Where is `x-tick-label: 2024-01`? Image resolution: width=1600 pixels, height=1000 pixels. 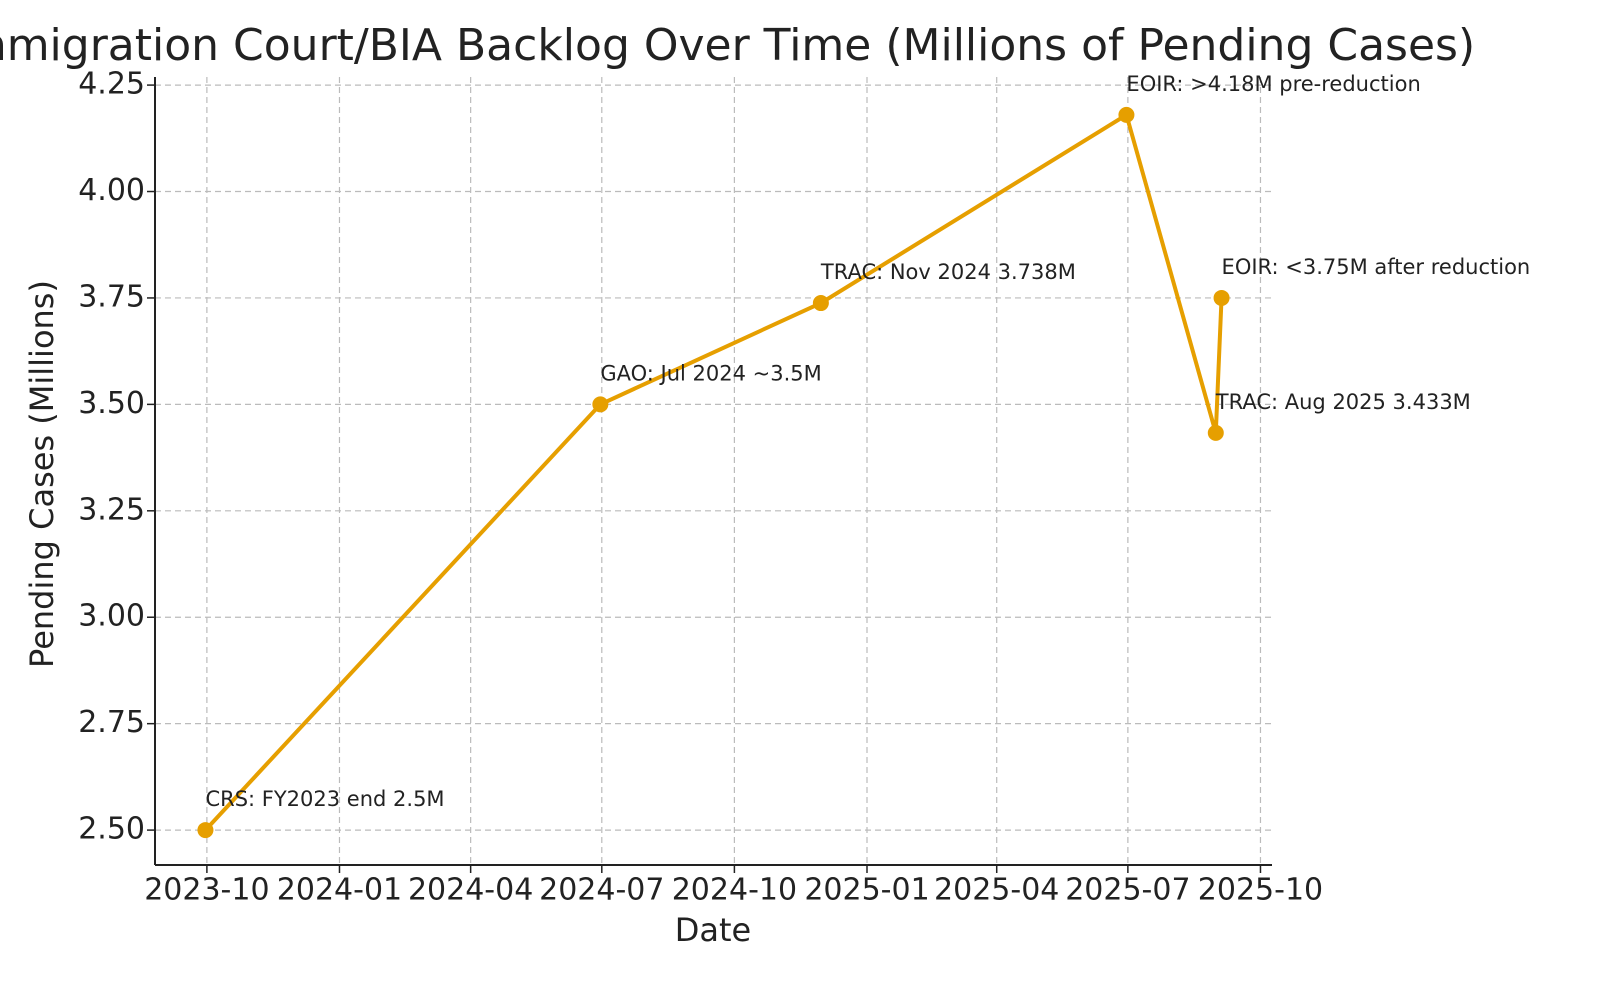 x-tick-label: 2024-01 is located at coordinates (339, 890).